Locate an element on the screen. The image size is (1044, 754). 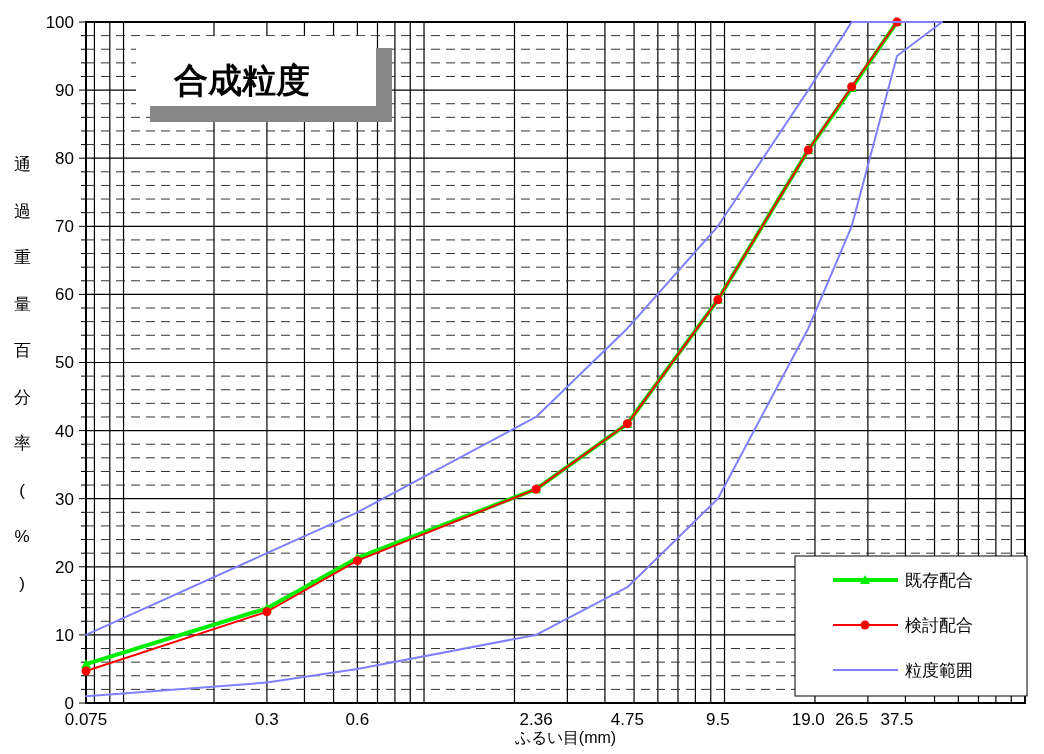
text: 合成粒度 is located at coordinates (241, 80).